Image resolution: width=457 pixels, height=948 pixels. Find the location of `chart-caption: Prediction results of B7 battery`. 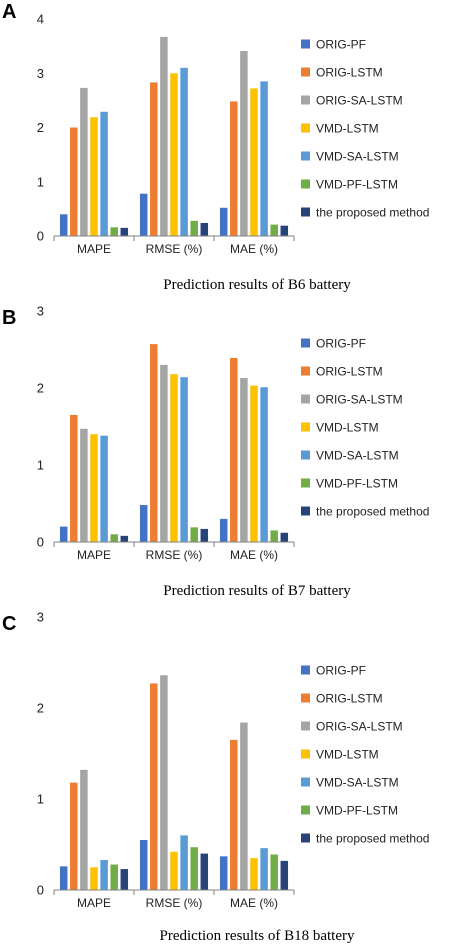

chart-caption: Prediction results of B7 battery is located at coordinates (257, 591).